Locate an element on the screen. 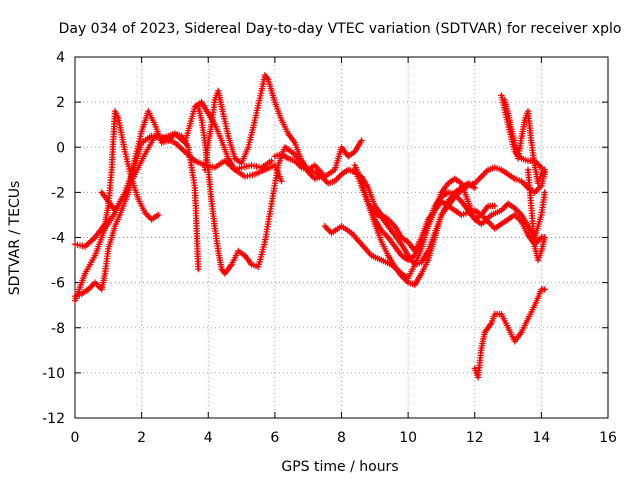 This screenshot has width=640, height=480. x-tick-label: 2 is located at coordinates (141, 438).